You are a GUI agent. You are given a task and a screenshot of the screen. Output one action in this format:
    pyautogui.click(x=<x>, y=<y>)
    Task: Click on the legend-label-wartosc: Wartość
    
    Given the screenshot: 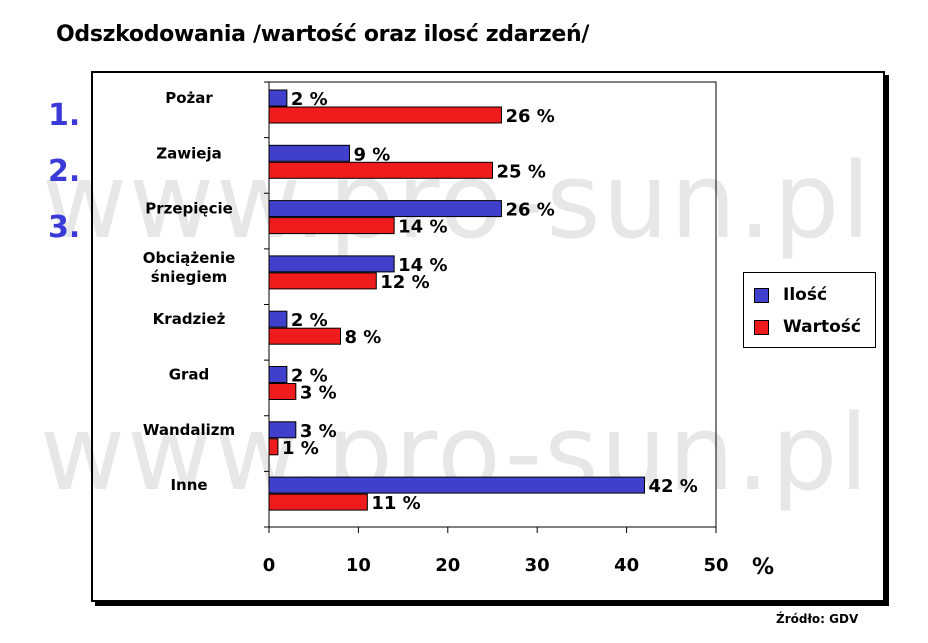 What is the action you would take?
    pyautogui.click(x=822, y=327)
    